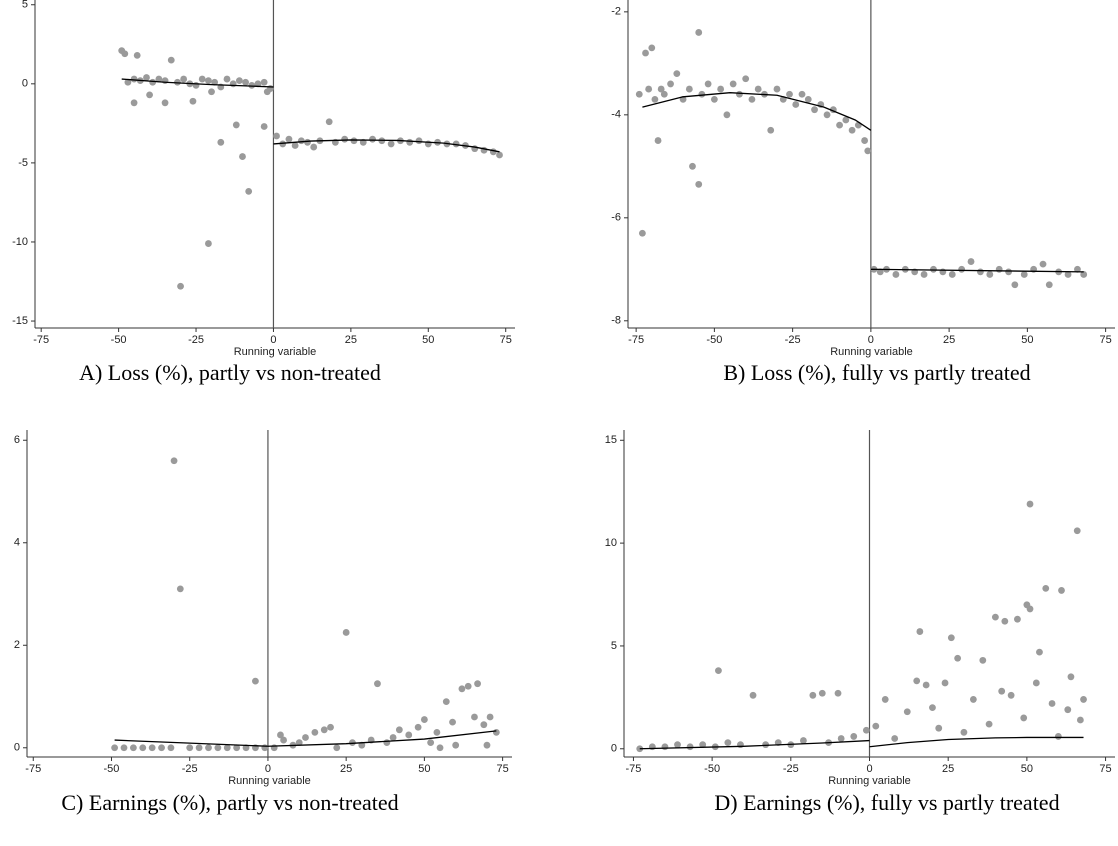 The image size is (1118, 846). I want to click on y-tick-label: 0, so click(614, 749).